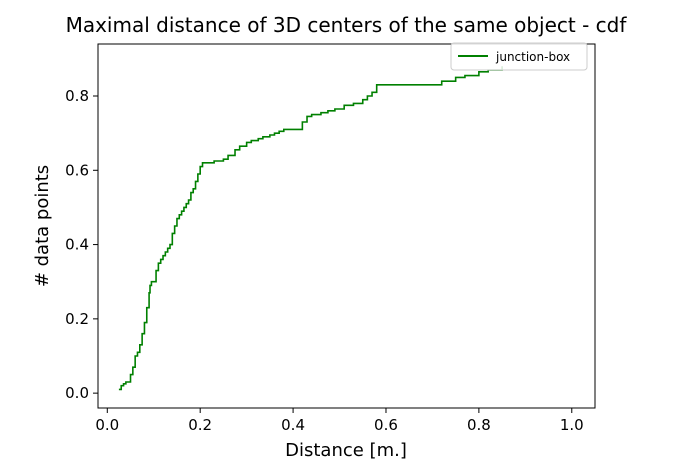 The image size is (692, 470). What do you see at coordinates (293, 425) in the screenshot?
I see `x-tick-label: 0.4` at bounding box center [293, 425].